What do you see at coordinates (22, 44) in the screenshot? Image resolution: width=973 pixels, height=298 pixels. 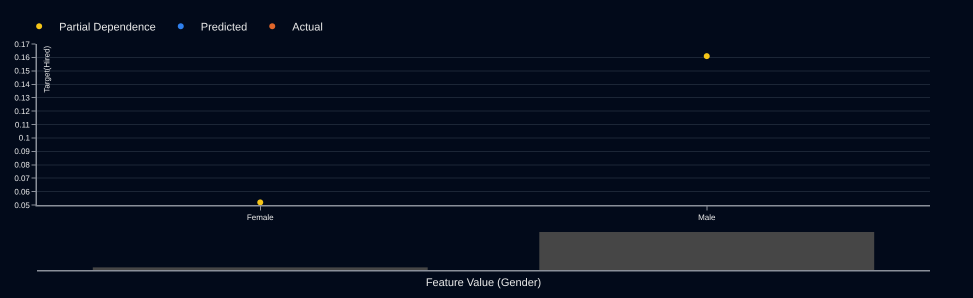 I see `y-tick-label: 0.17` at bounding box center [22, 44].